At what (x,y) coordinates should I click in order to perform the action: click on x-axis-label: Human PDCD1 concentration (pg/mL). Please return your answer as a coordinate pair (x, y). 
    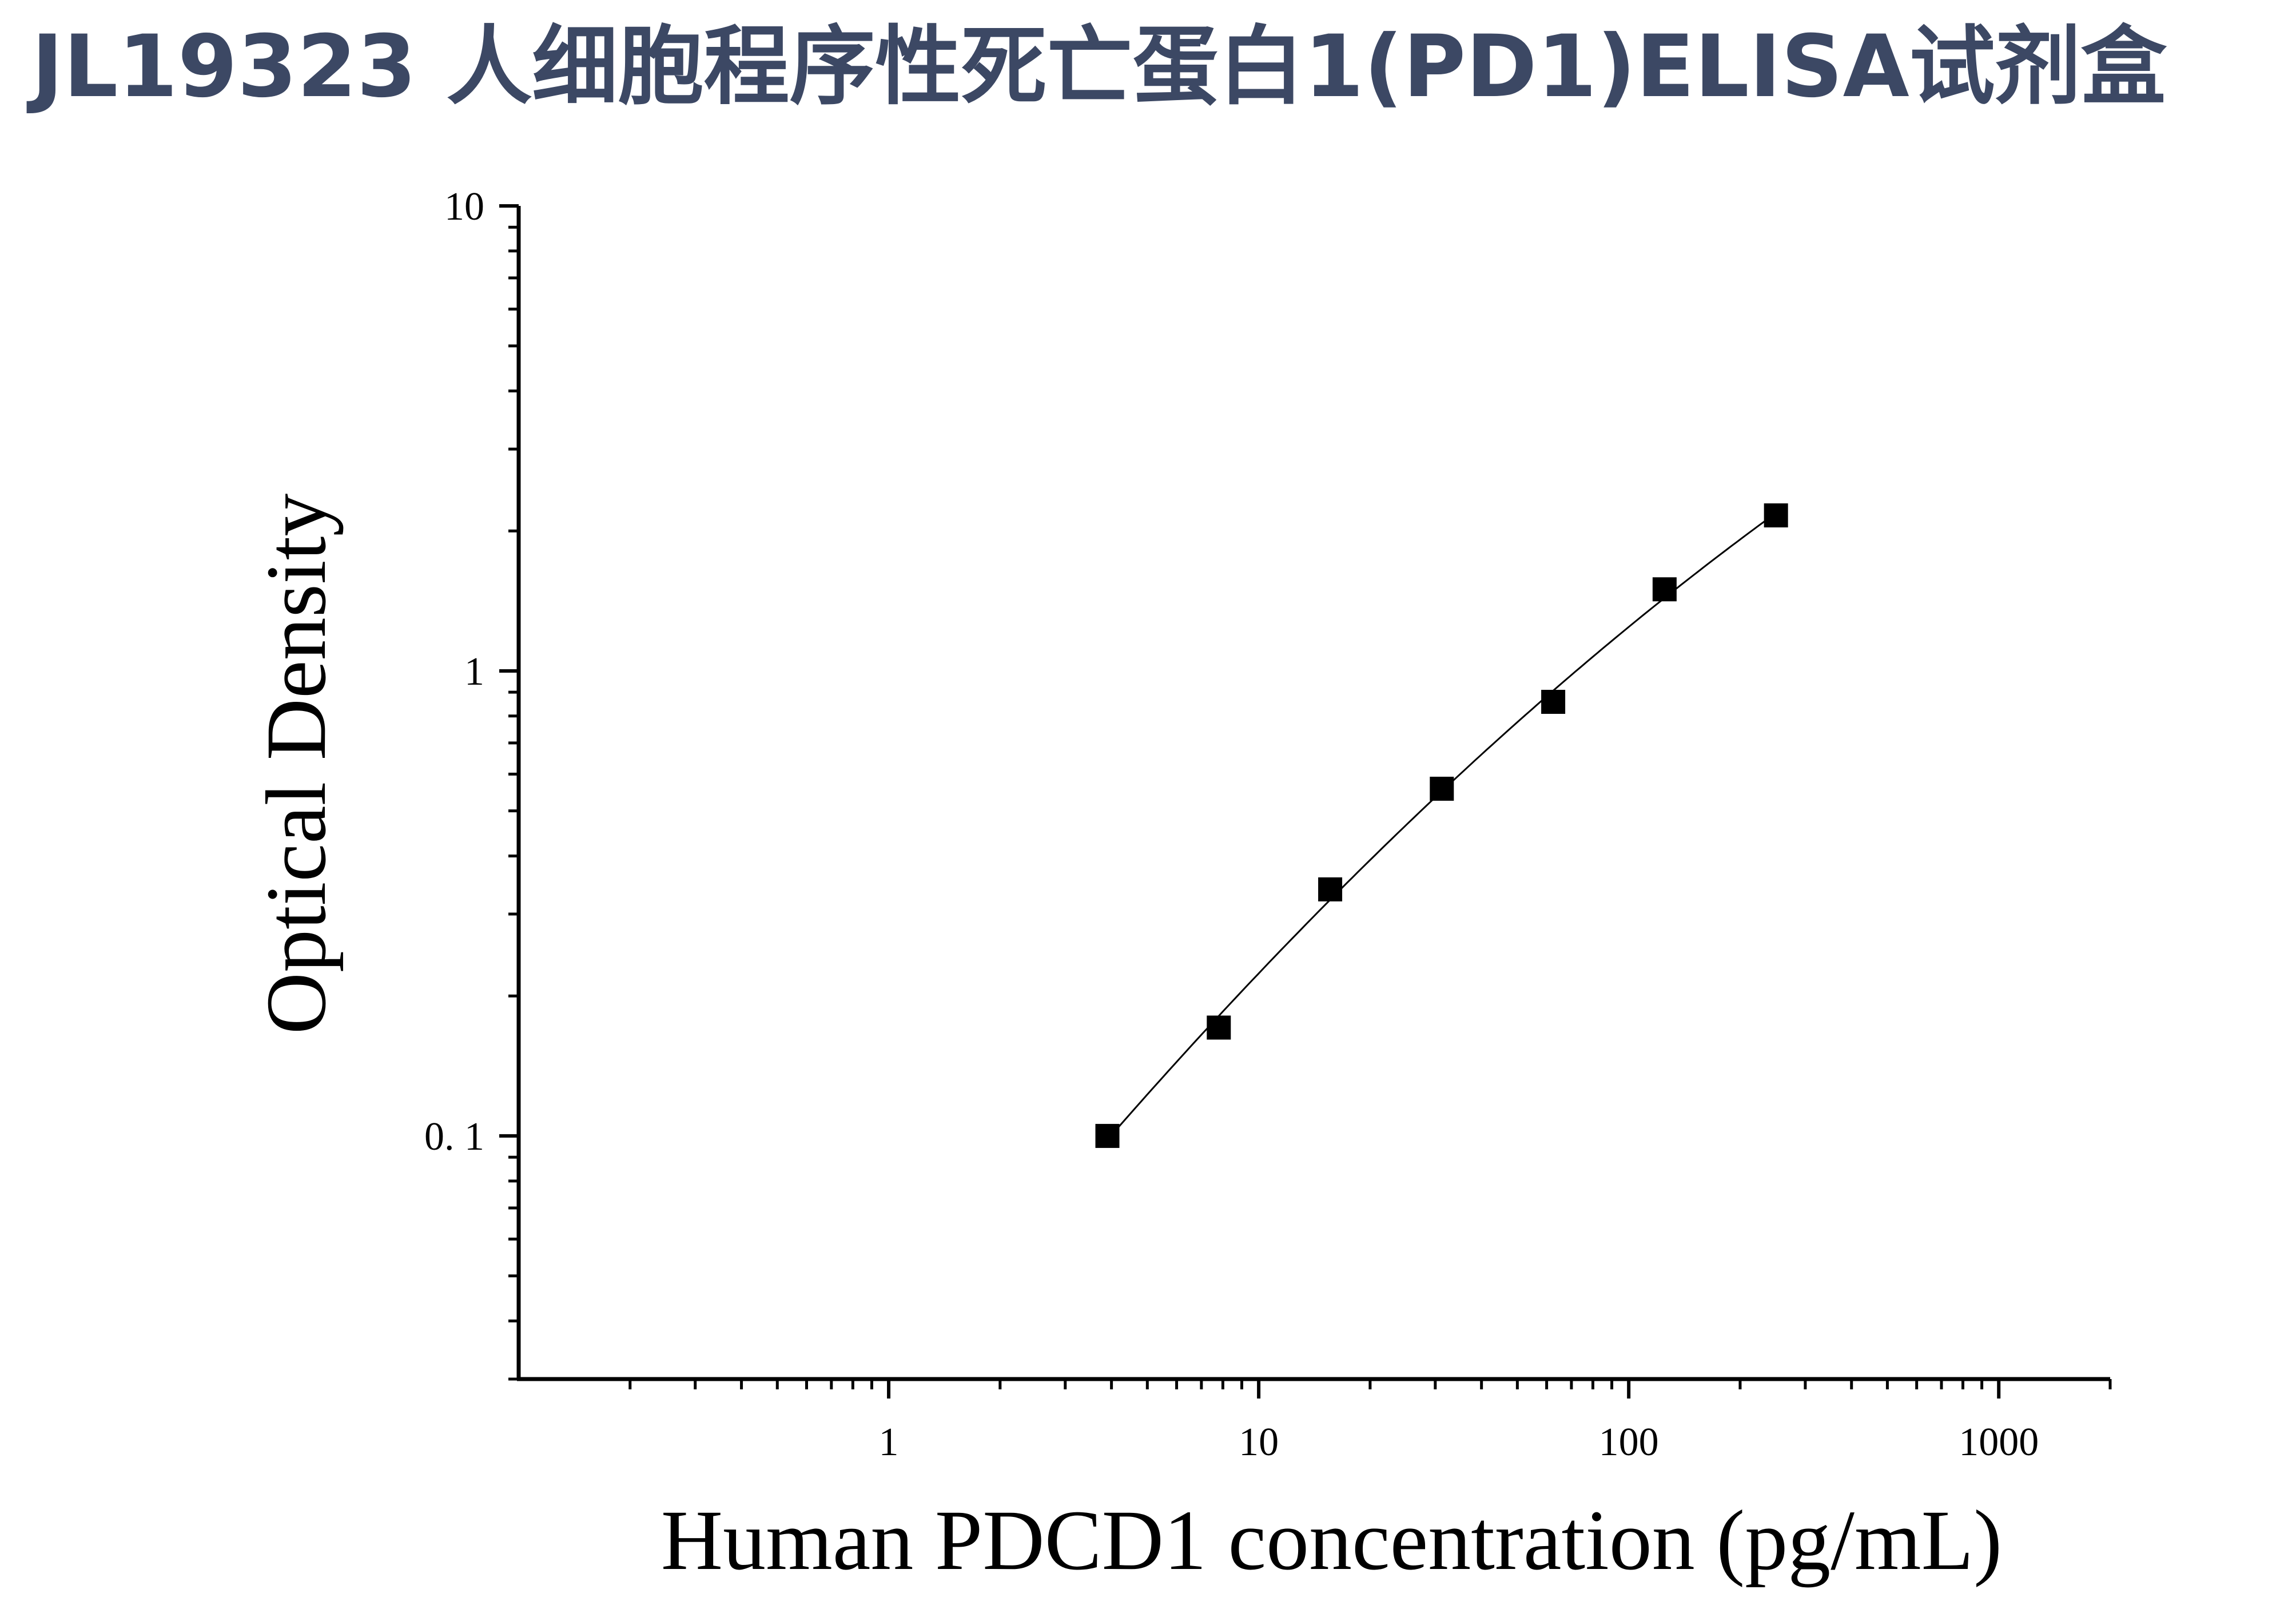
    Looking at the image, I should click on (1331, 1540).